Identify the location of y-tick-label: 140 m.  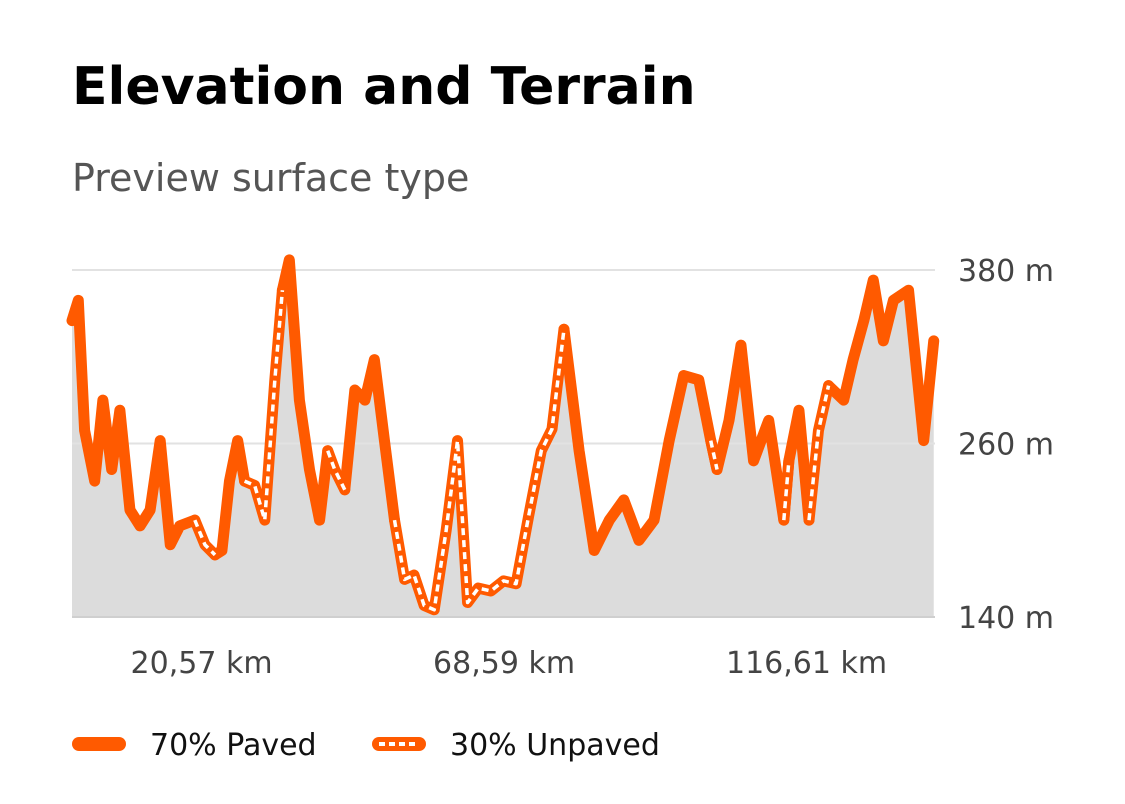
(1006, 618).